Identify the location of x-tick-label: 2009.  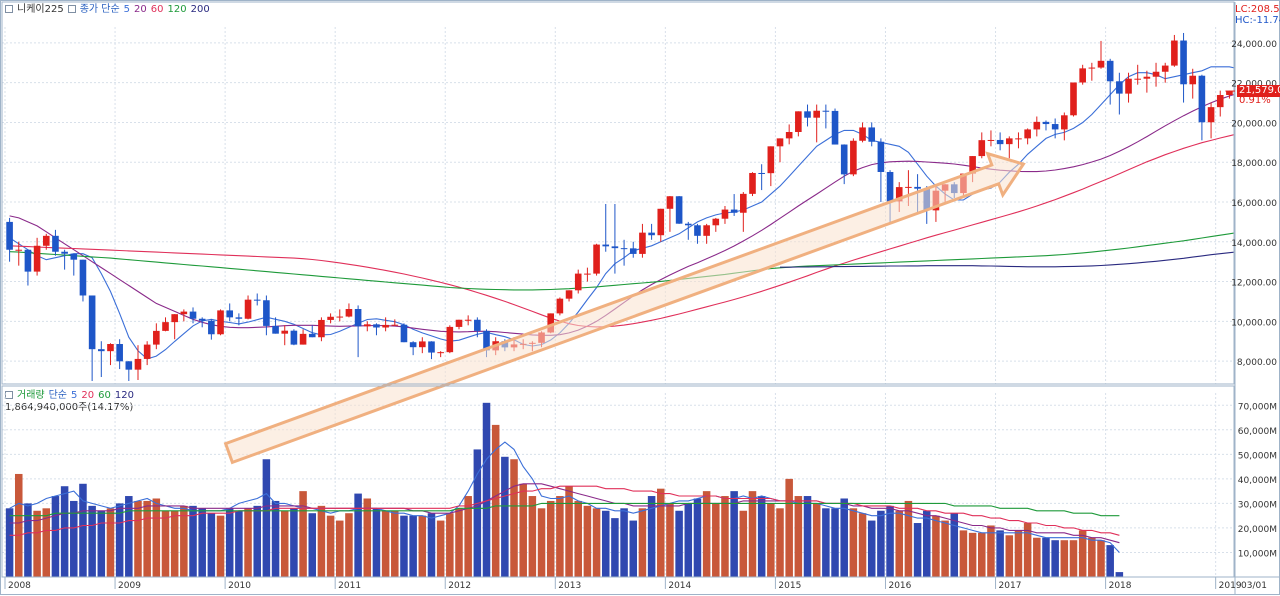
(129, 586).